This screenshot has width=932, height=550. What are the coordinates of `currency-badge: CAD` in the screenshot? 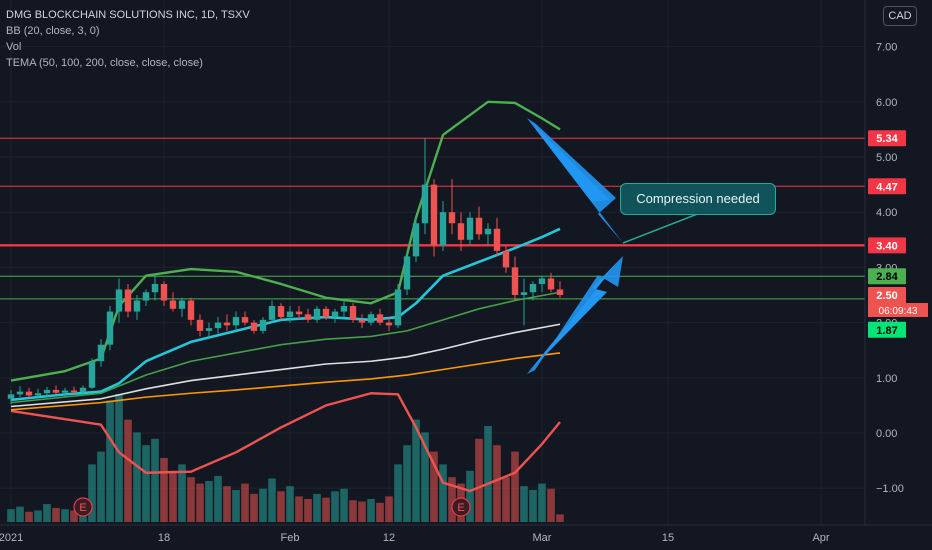 It's located at (900, 16).